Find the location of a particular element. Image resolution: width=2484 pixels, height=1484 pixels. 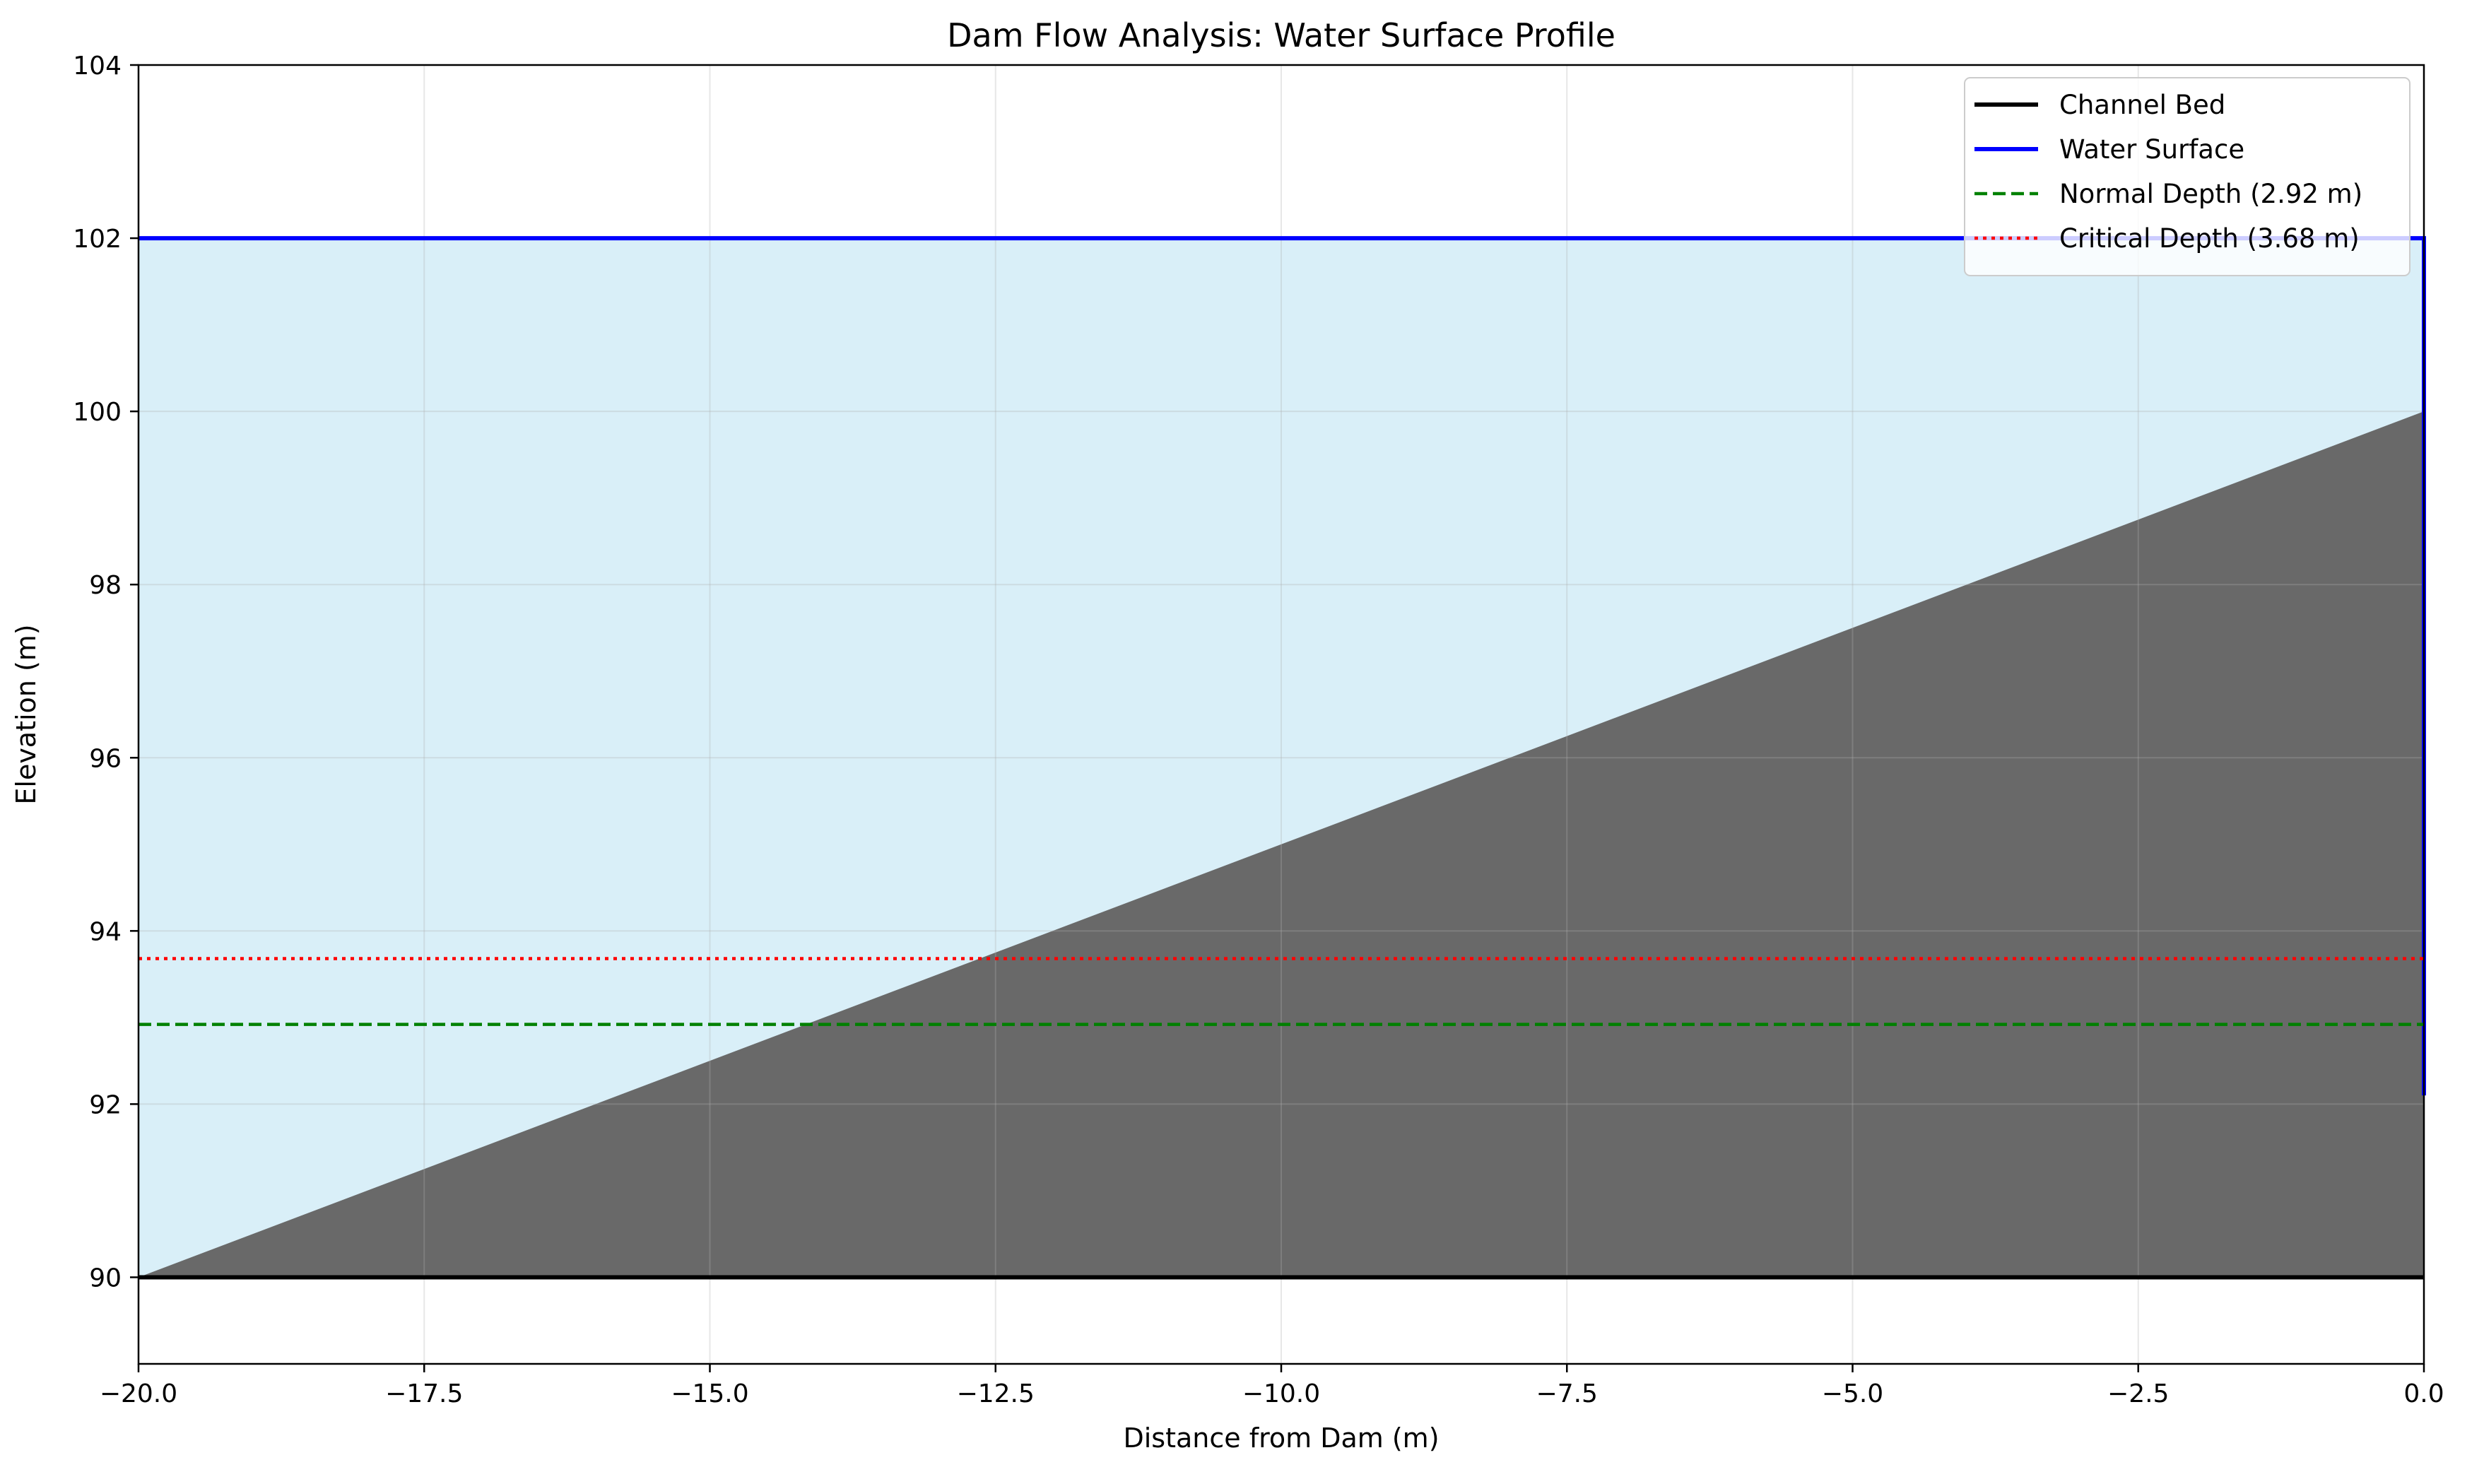

x-tick-label: 0.0 is located at coordinates (2423, 1393).